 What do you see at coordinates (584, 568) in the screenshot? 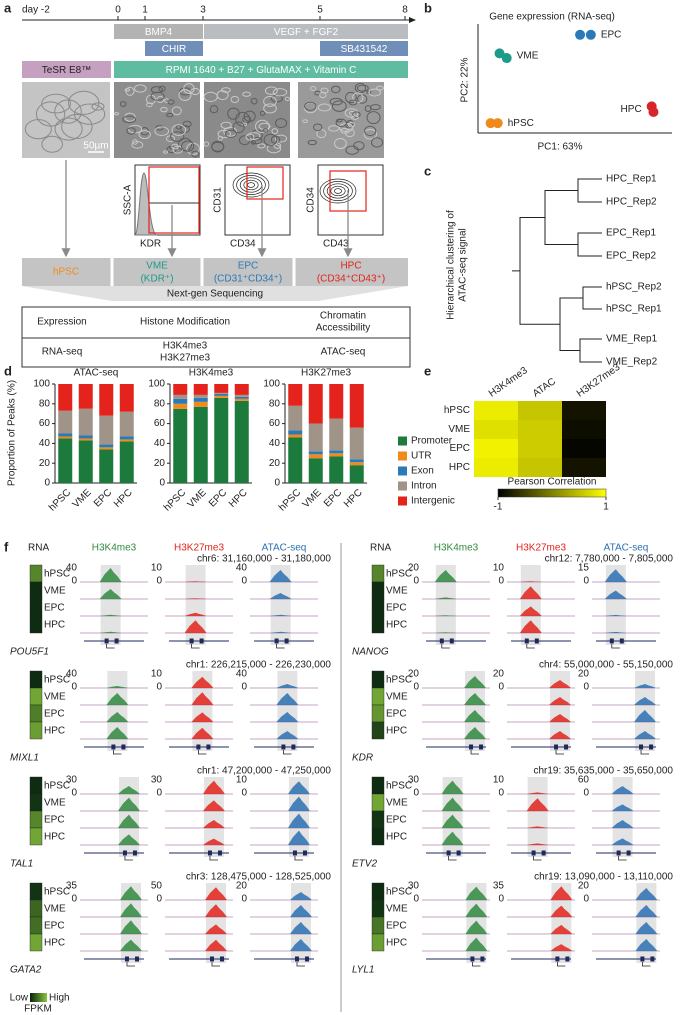
I see `track-tick-label: 15` at bounding box center [584, 568].